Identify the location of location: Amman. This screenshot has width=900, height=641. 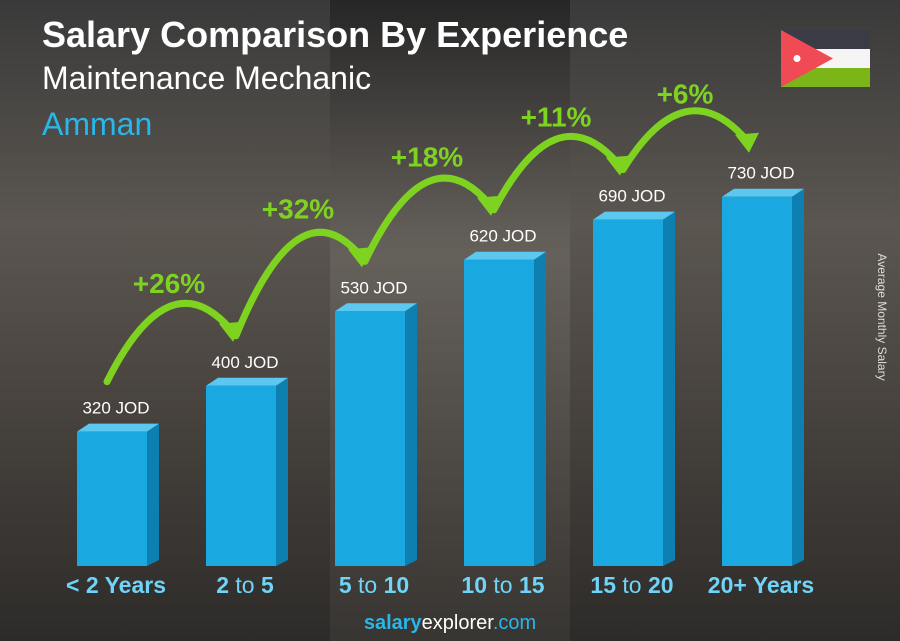
(97, 124).